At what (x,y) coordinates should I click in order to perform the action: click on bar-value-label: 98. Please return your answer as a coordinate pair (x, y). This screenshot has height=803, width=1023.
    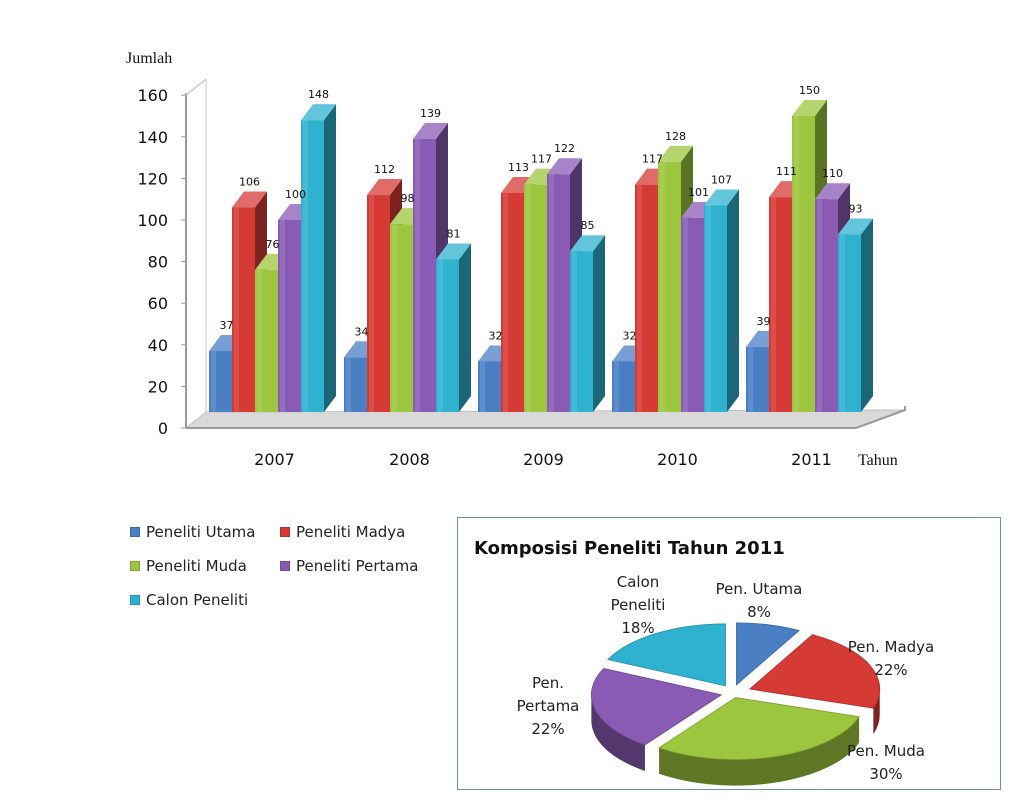
    Looking at the image, I should click on (408, 198).